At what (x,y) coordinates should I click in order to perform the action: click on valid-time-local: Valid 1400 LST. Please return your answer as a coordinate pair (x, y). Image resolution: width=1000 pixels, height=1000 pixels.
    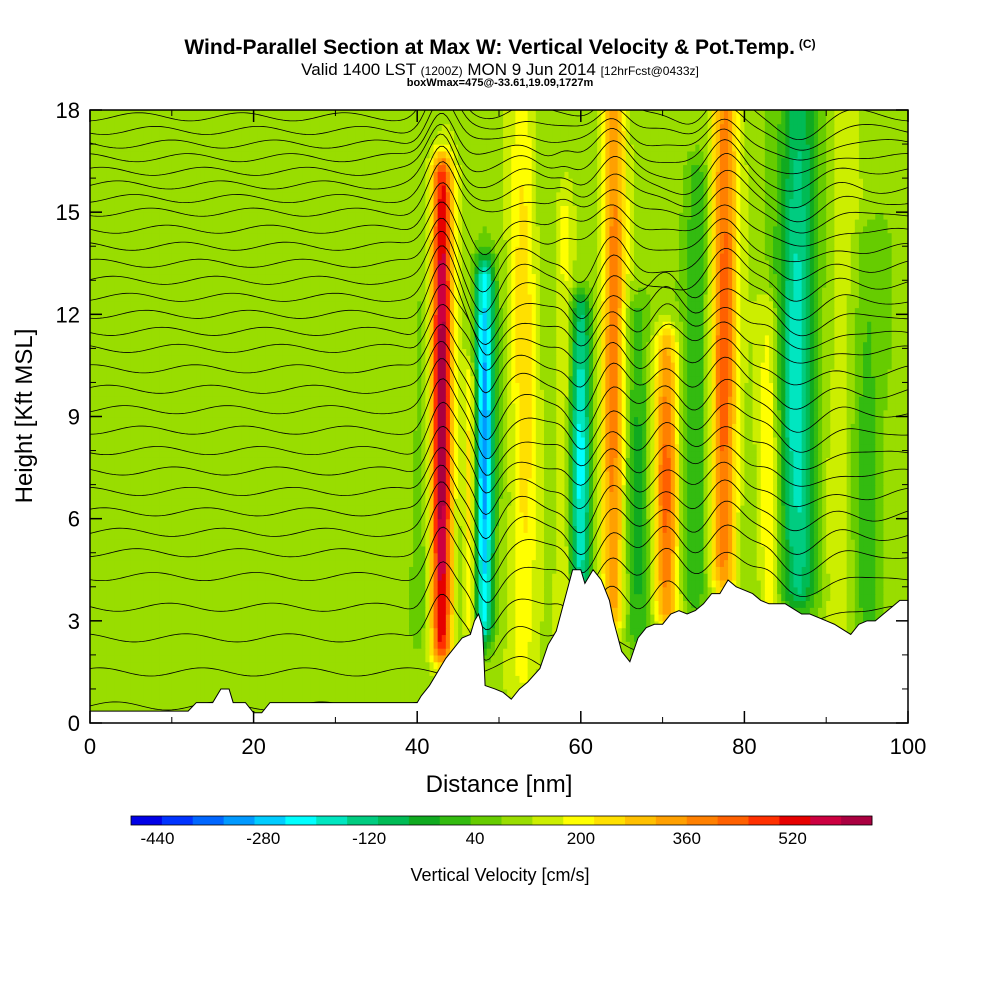
    Looking at the image, I should click on (358, 69).